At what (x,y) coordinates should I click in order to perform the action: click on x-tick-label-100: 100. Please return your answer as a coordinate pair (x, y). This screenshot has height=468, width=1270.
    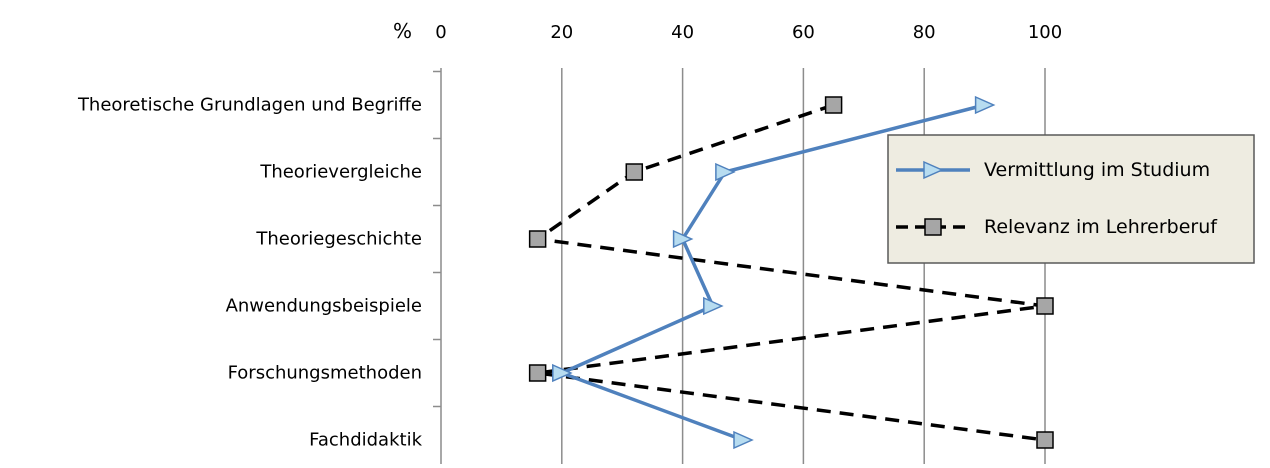
    Looking at the image, I should click on (1045, 32).